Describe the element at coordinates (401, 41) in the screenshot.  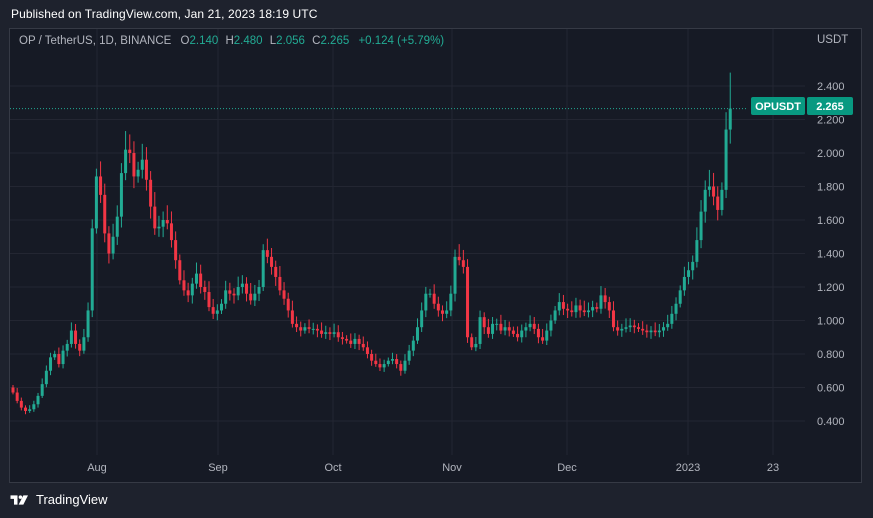
I see `change-value: +0.124 (+5.79%)` at that location.